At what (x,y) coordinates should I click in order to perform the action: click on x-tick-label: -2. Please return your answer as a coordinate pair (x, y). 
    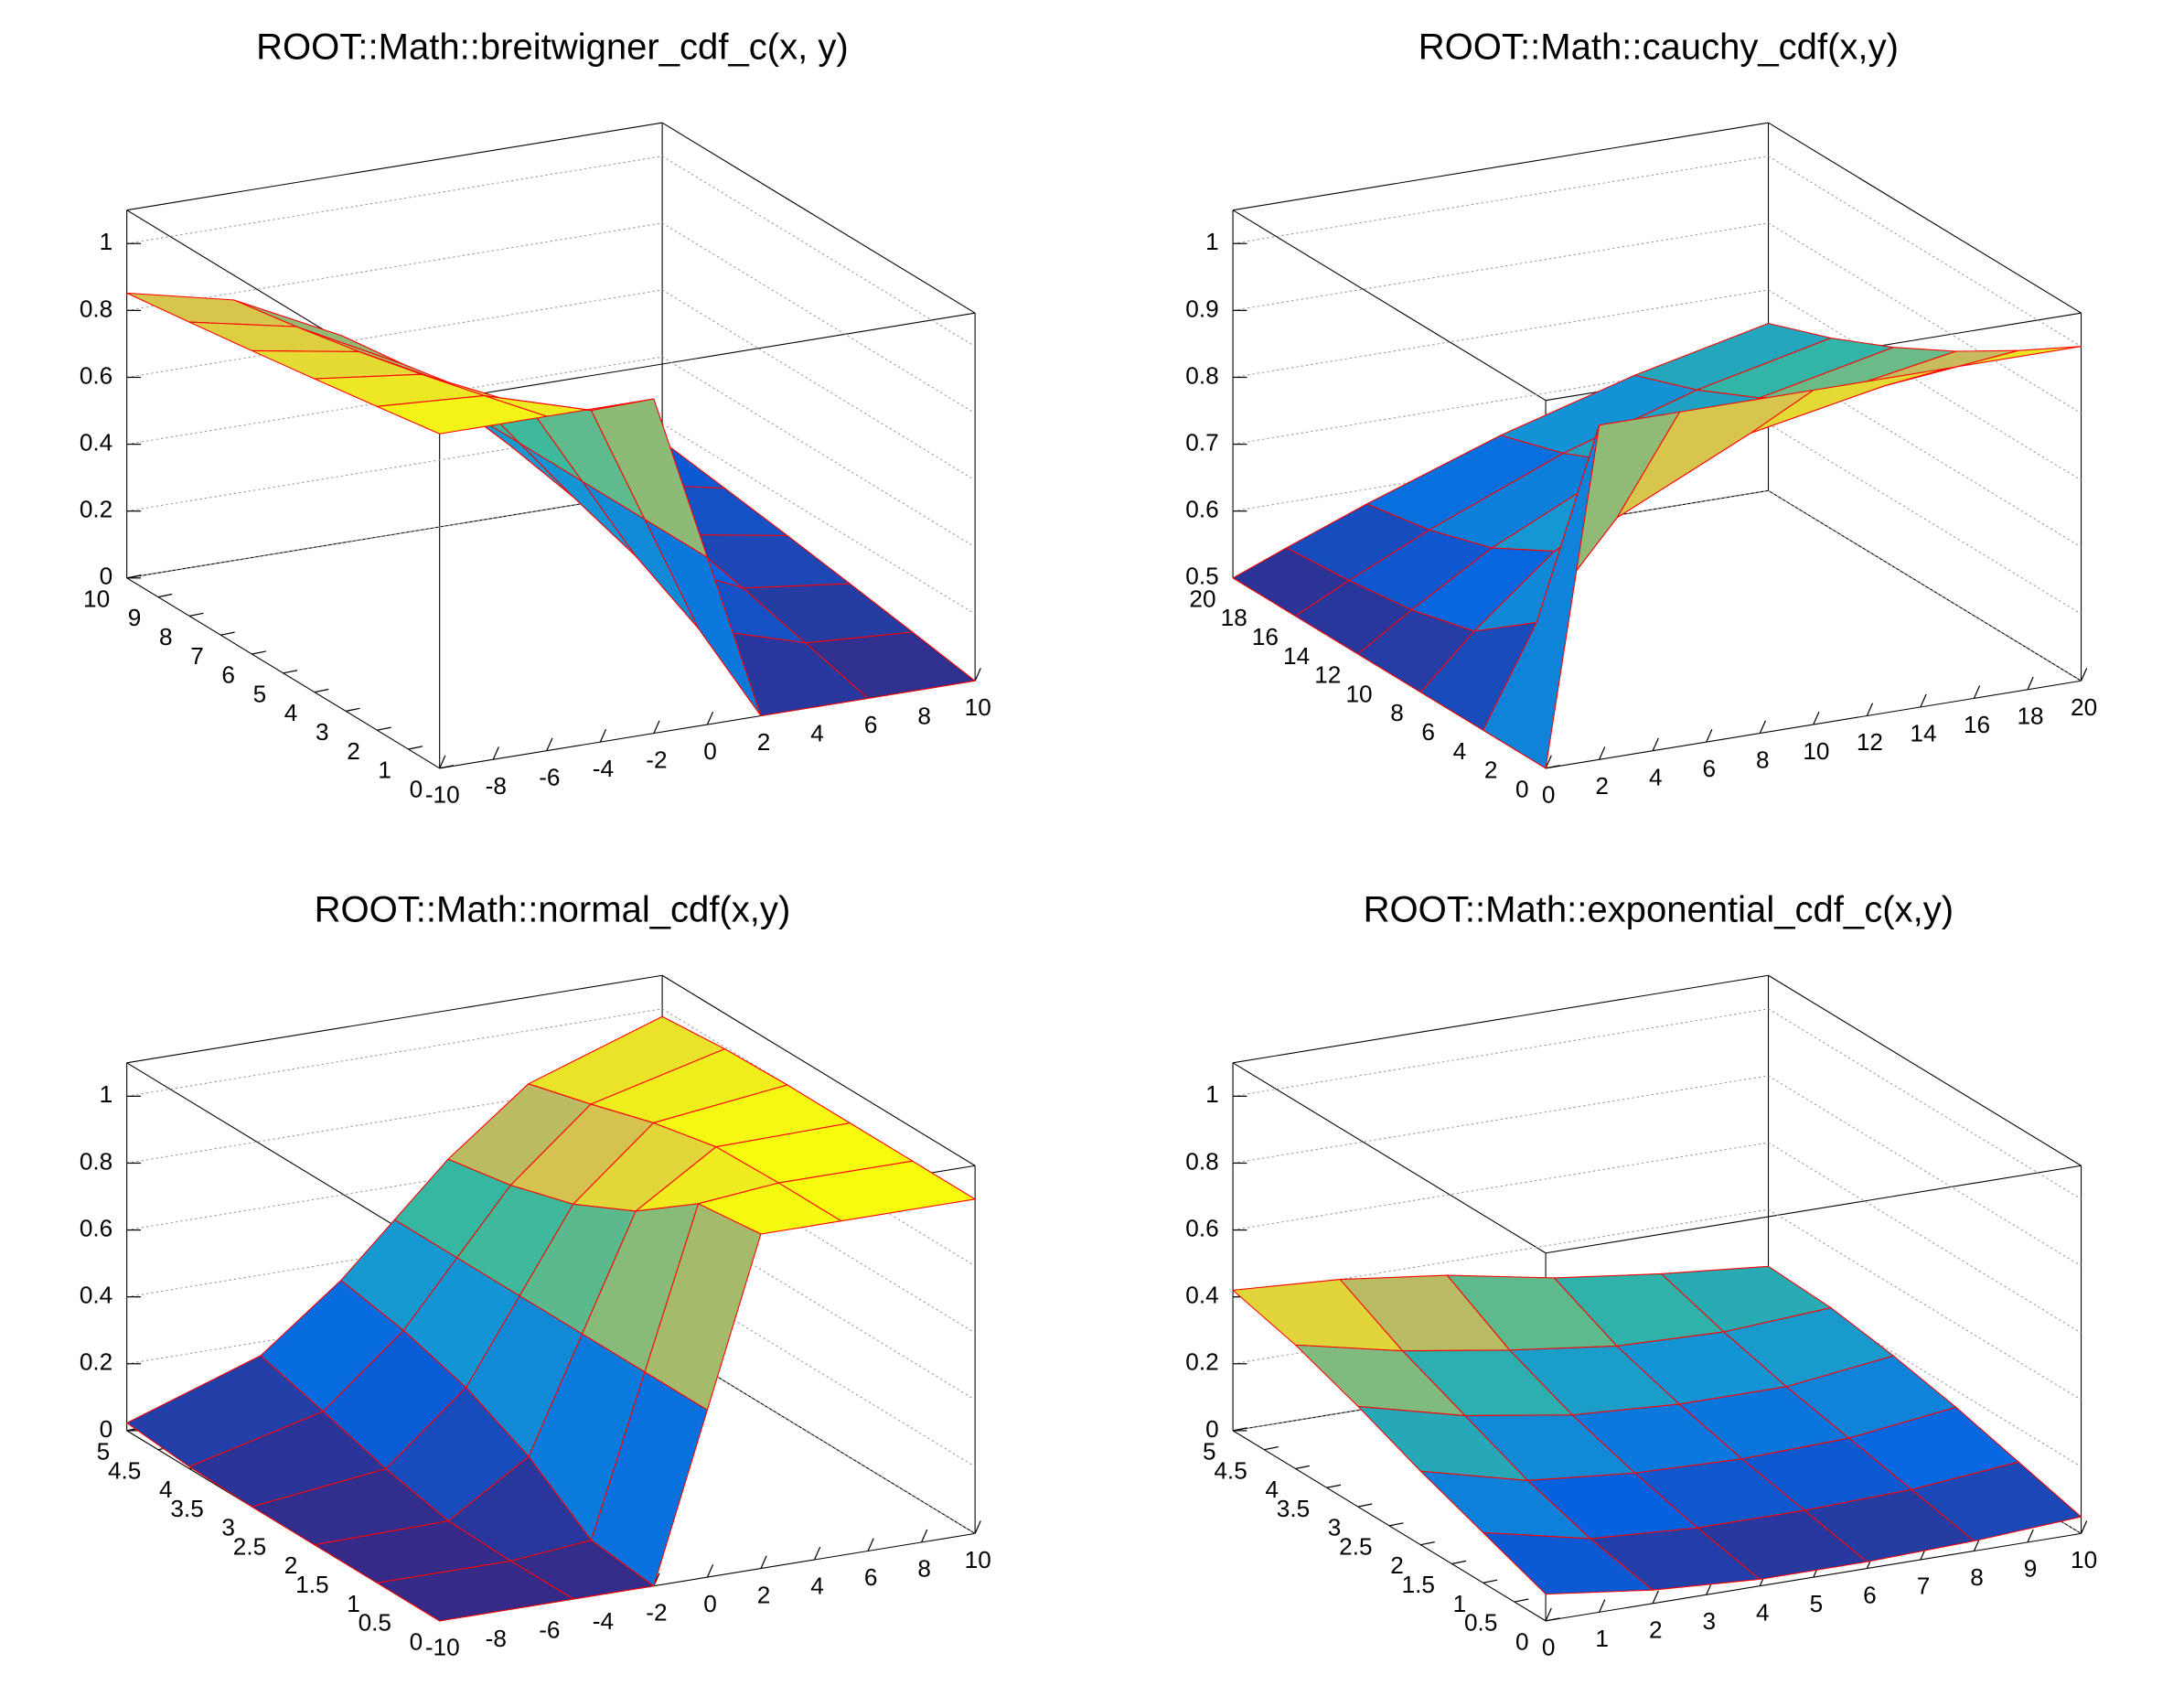
    Looking at the image, I should click on (656, 759).